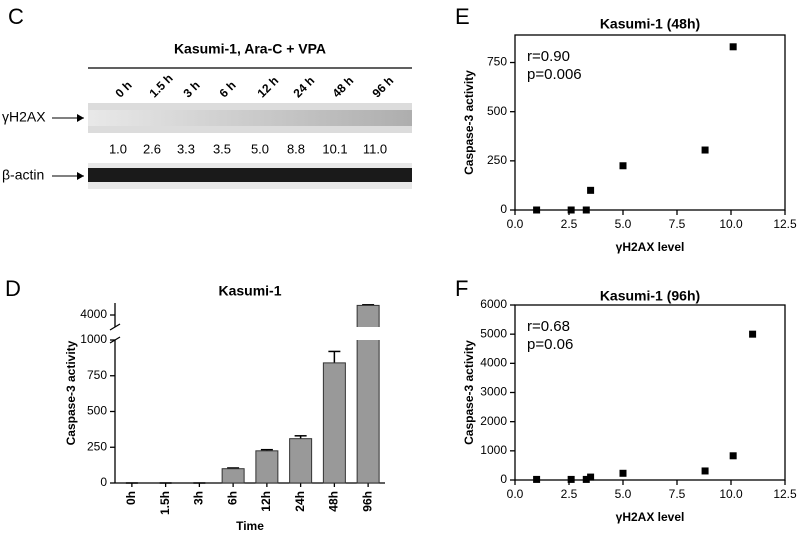 This screenshot has width=800, height=539. Describe the element at coordinates (367, 501) in the screenshot. I see `x-tick-label: 96h` at that location.